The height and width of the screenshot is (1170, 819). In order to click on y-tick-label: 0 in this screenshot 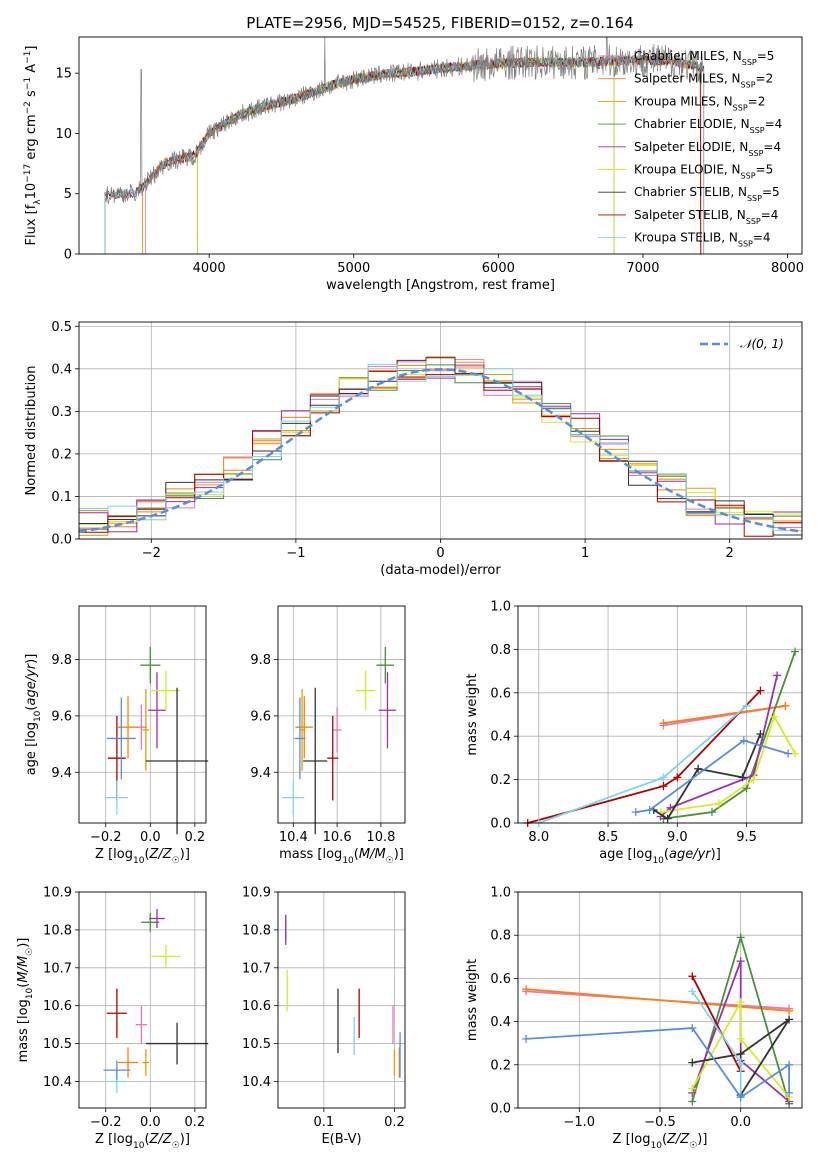, I will do `click(68, 255)`.